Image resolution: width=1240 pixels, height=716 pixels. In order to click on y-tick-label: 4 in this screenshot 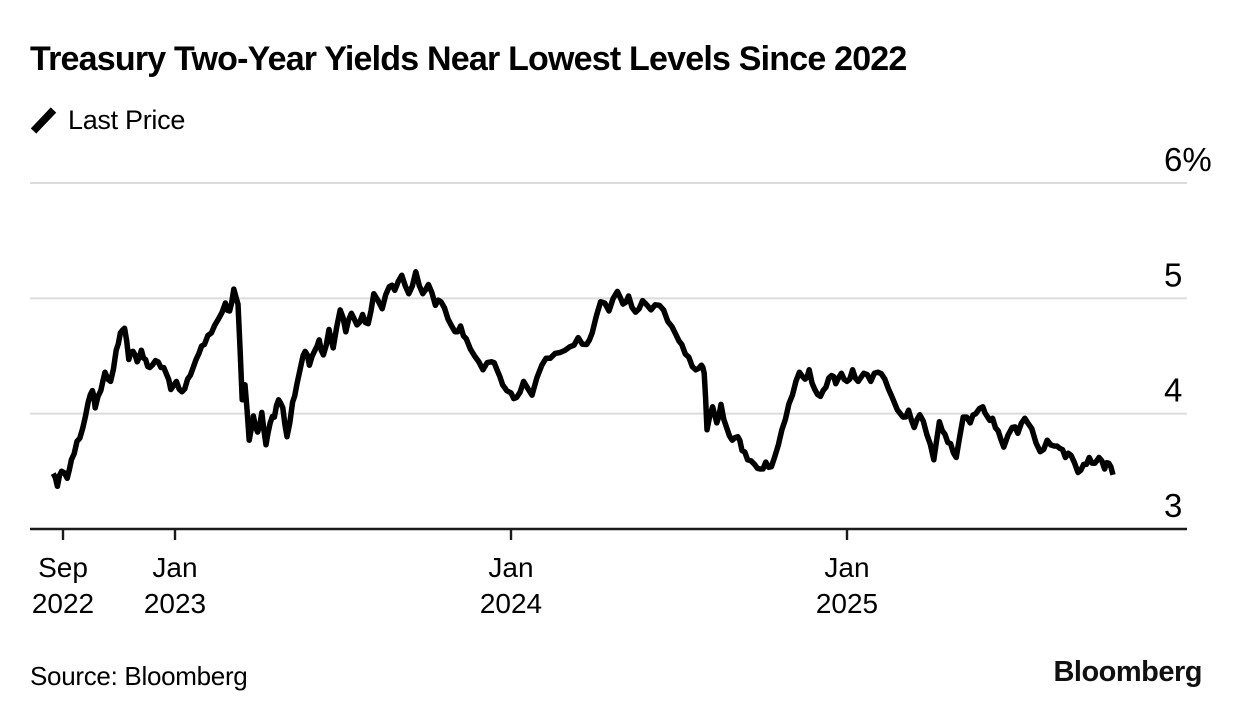, I will do `click(1173, 390)`.